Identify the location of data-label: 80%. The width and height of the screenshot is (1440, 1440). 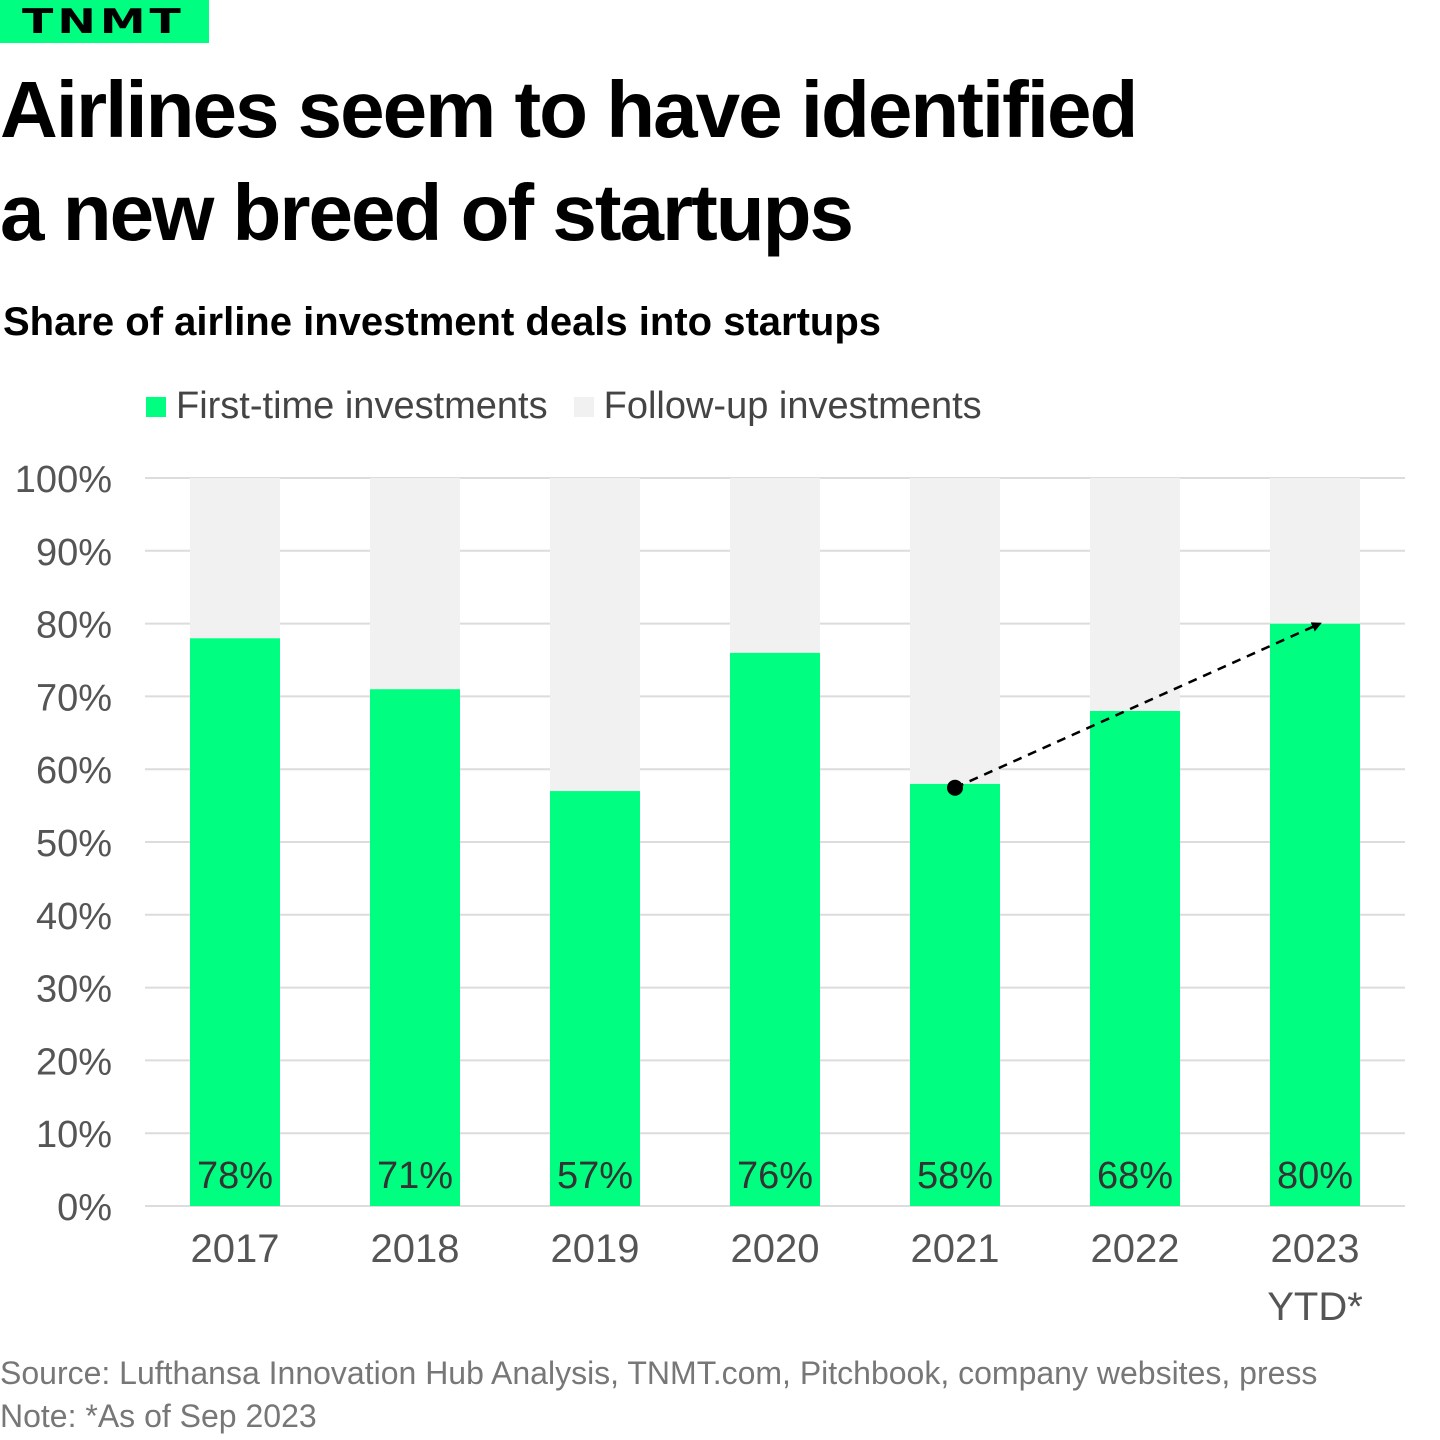
(1315, 1176).